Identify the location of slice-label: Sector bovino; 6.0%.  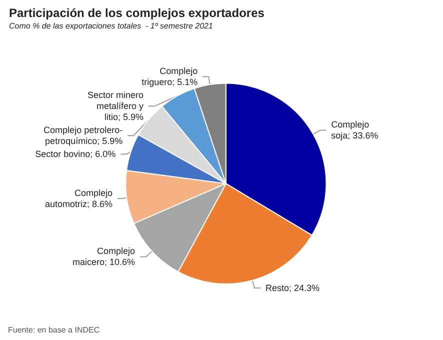
(75, 154).